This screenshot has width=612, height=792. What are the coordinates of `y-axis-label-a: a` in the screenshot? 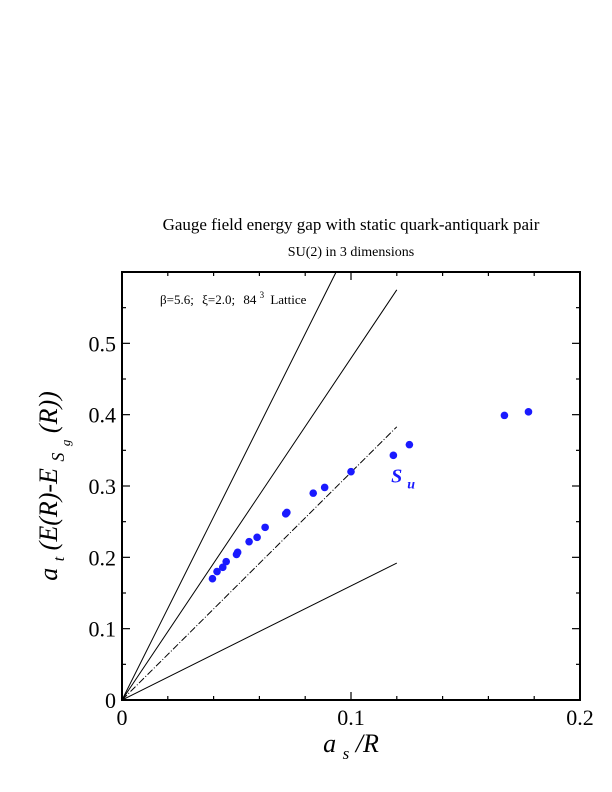 It's located at (48, 574).